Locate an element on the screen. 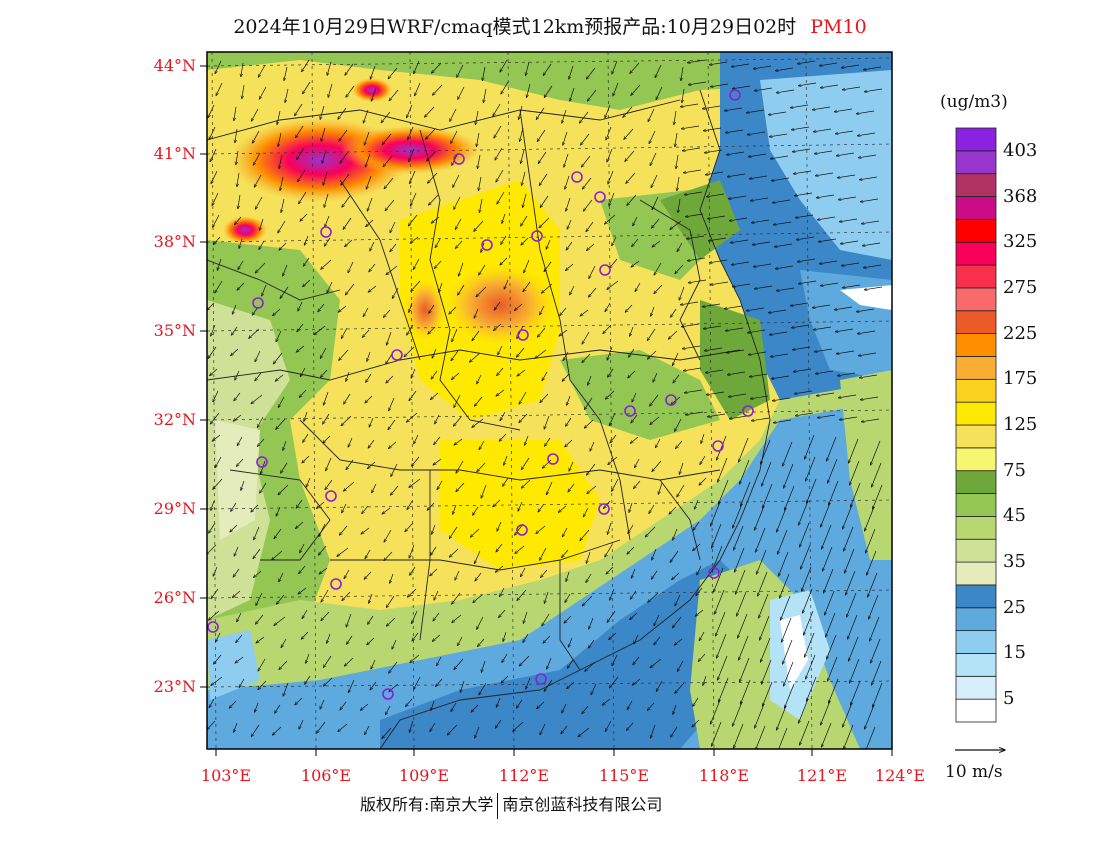 The height and width of the screenshot is (850, 1100). title-main: 2024年10月29日WRF/cmaq模式12km预报产品:10月29日02时 is located at coordinates (515, 27).